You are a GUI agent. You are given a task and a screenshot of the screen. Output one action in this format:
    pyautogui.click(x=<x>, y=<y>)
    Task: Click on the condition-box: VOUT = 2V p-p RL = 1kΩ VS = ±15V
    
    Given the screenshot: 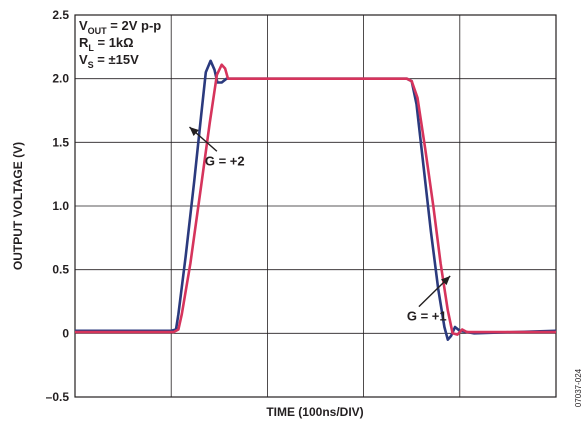 What is the action you would take?
    pyautogui.click(x=120, y=44)
    